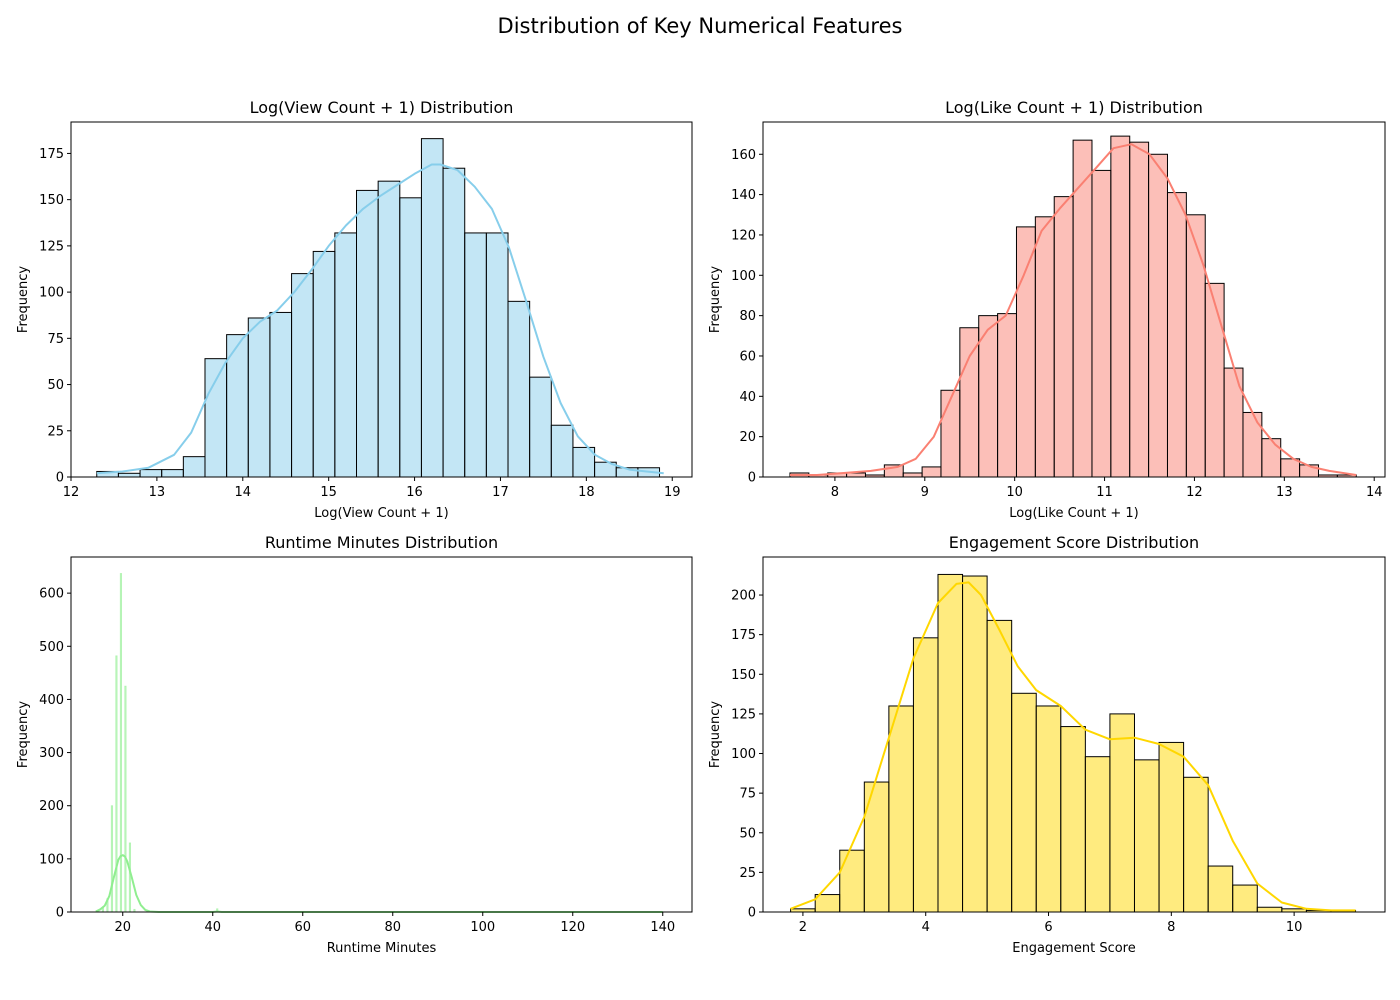 The image size is (1400, 1000). What do you see at coordinates (482, 927) in the screenshot?
I see `x-tick-label: 100` at bounding box center [482, 927].